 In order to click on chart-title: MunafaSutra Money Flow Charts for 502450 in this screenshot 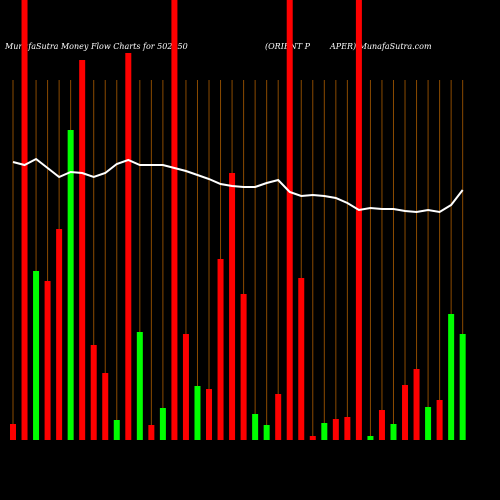, I will do `click(96, 46)`.